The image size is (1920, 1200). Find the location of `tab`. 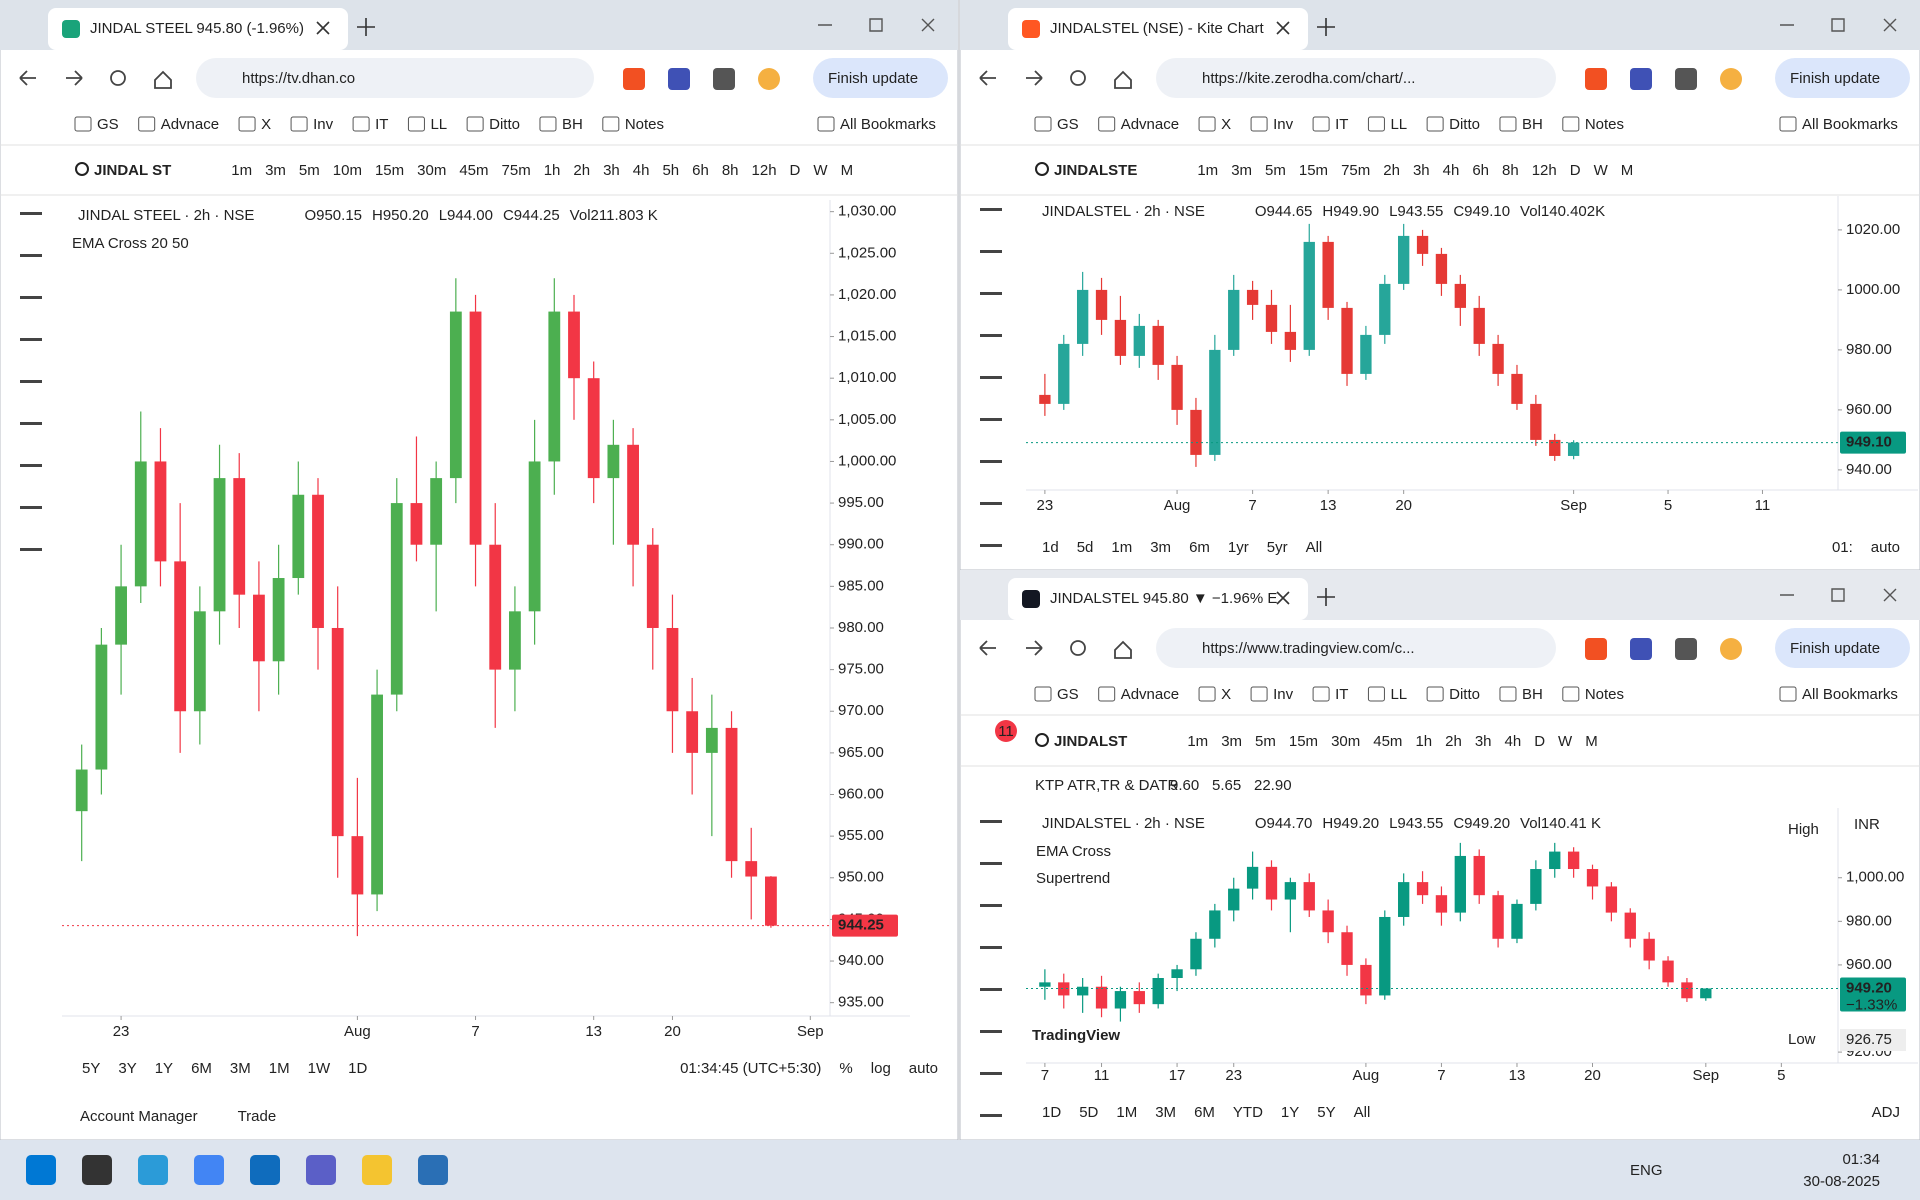

tab is located at coordinates (198, 29).